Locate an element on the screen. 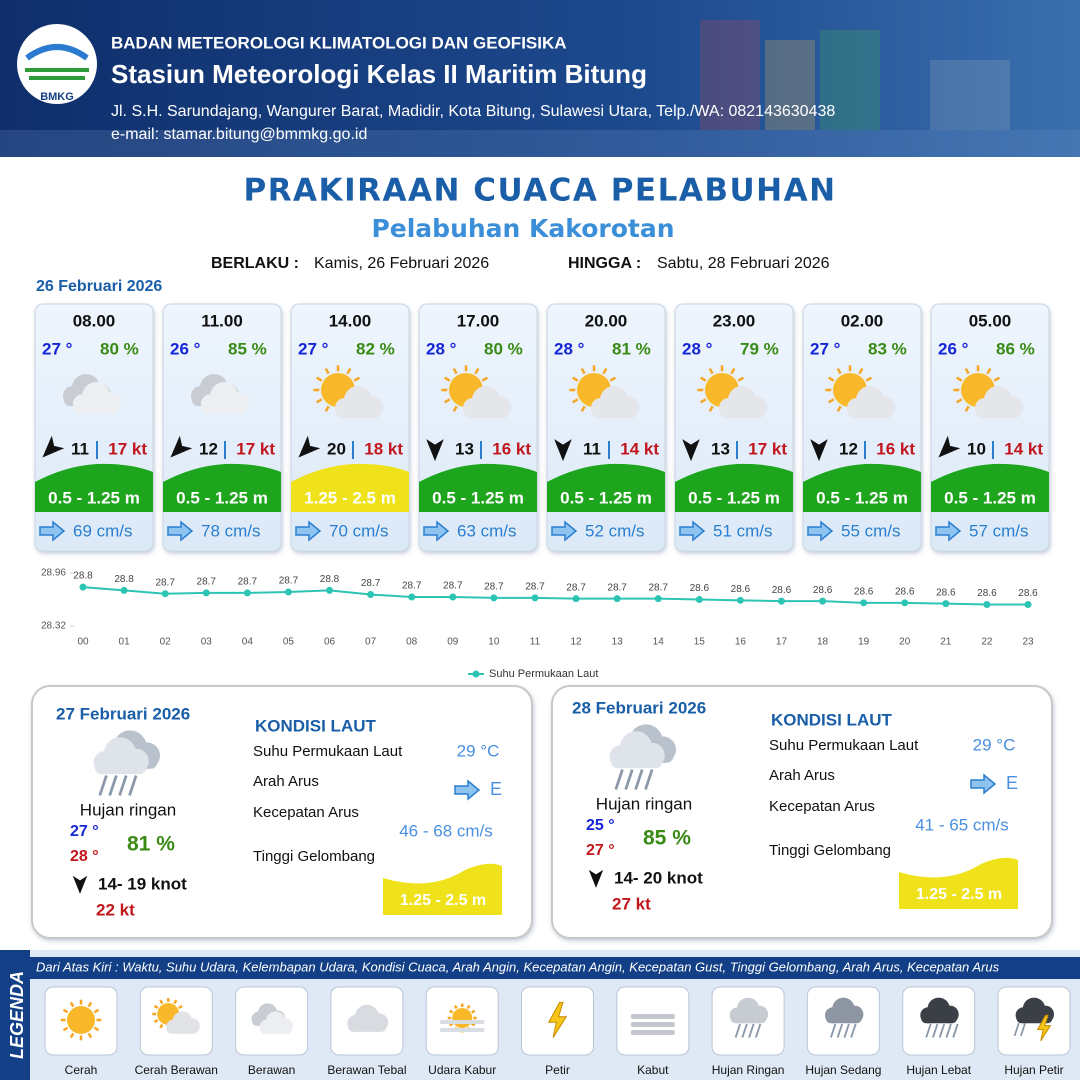 The image size is (1080, 1080). x-tick-label: 01 is located at coordinates (125, 642).